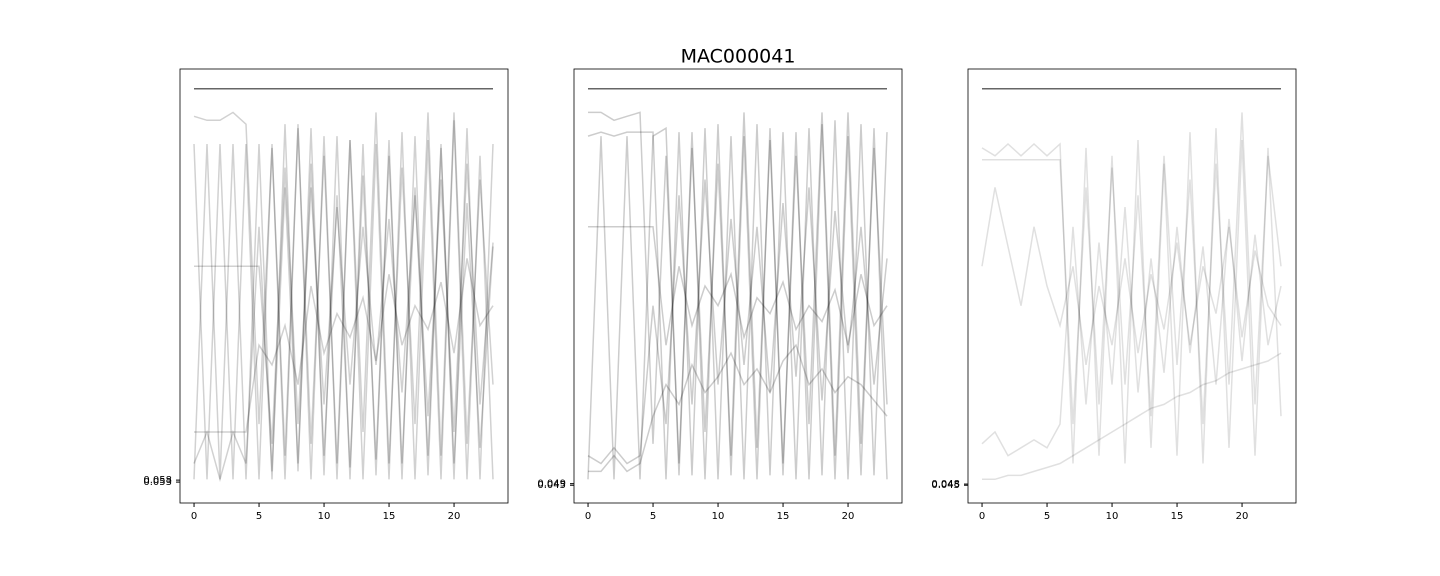  I want to click on y-tick-label: 0.048, so click(945, 484).